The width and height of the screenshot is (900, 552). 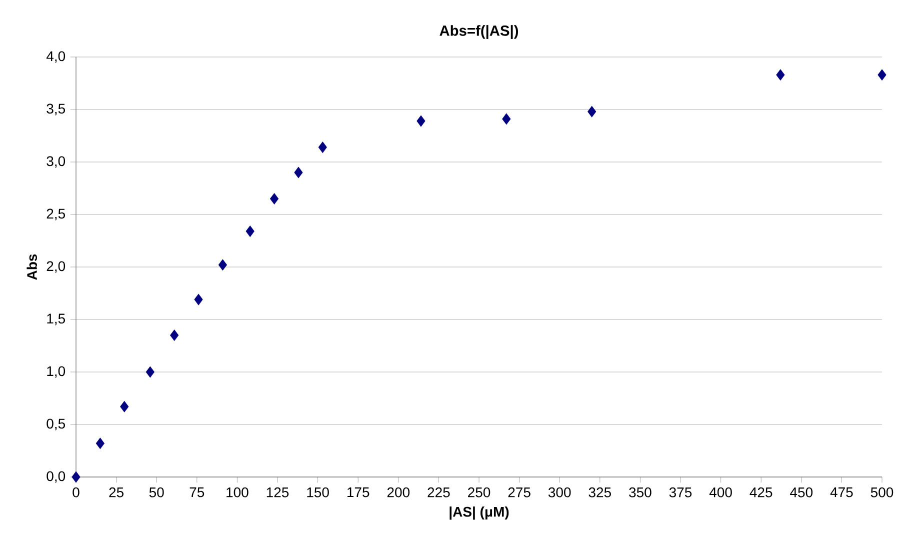 What do you see at coordinates (56, 214) in the screenshot?
I see `y-tick-label: 2,5` at bounding box center [56, 214].